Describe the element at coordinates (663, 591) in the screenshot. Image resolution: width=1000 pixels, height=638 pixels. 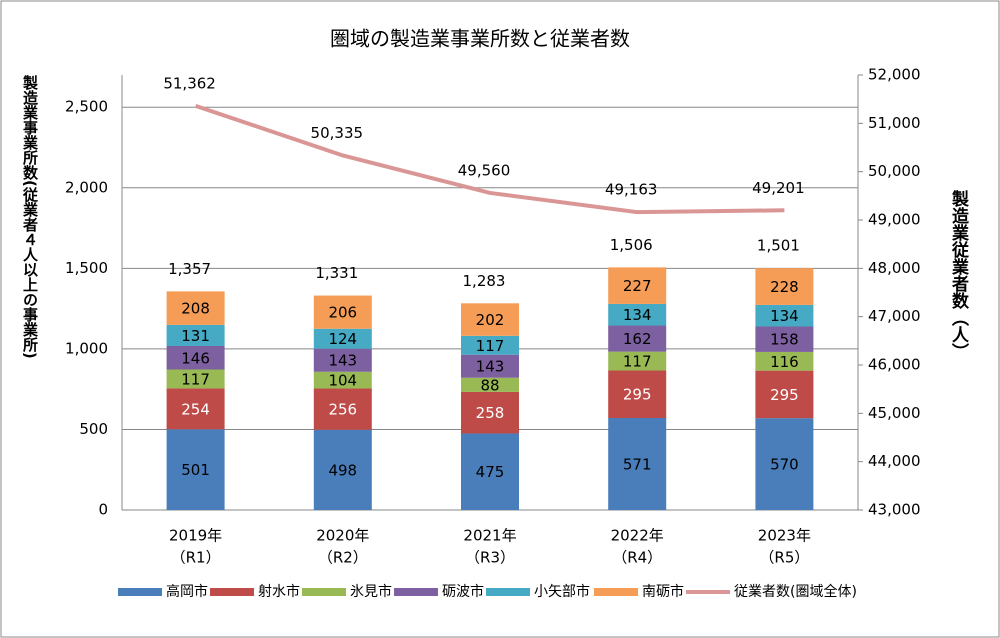
I see `legend-label: 南砺市` at that location.